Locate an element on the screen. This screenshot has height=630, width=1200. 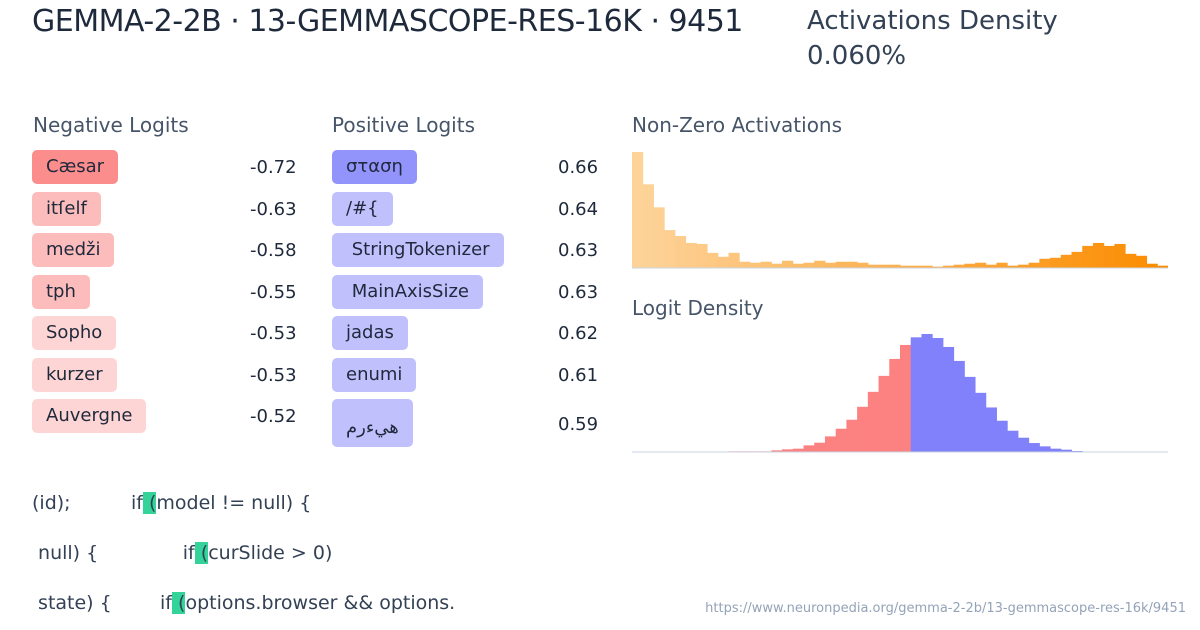
negative-logit-token: Sopho is located at coordinates (74, 333).